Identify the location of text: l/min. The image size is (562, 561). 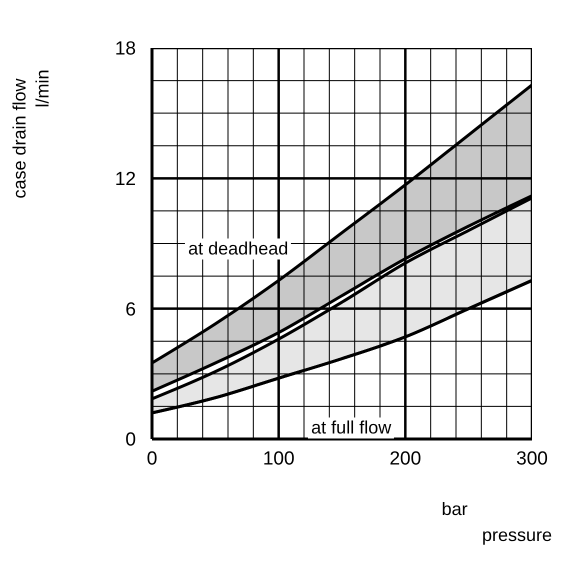
(43, 88).